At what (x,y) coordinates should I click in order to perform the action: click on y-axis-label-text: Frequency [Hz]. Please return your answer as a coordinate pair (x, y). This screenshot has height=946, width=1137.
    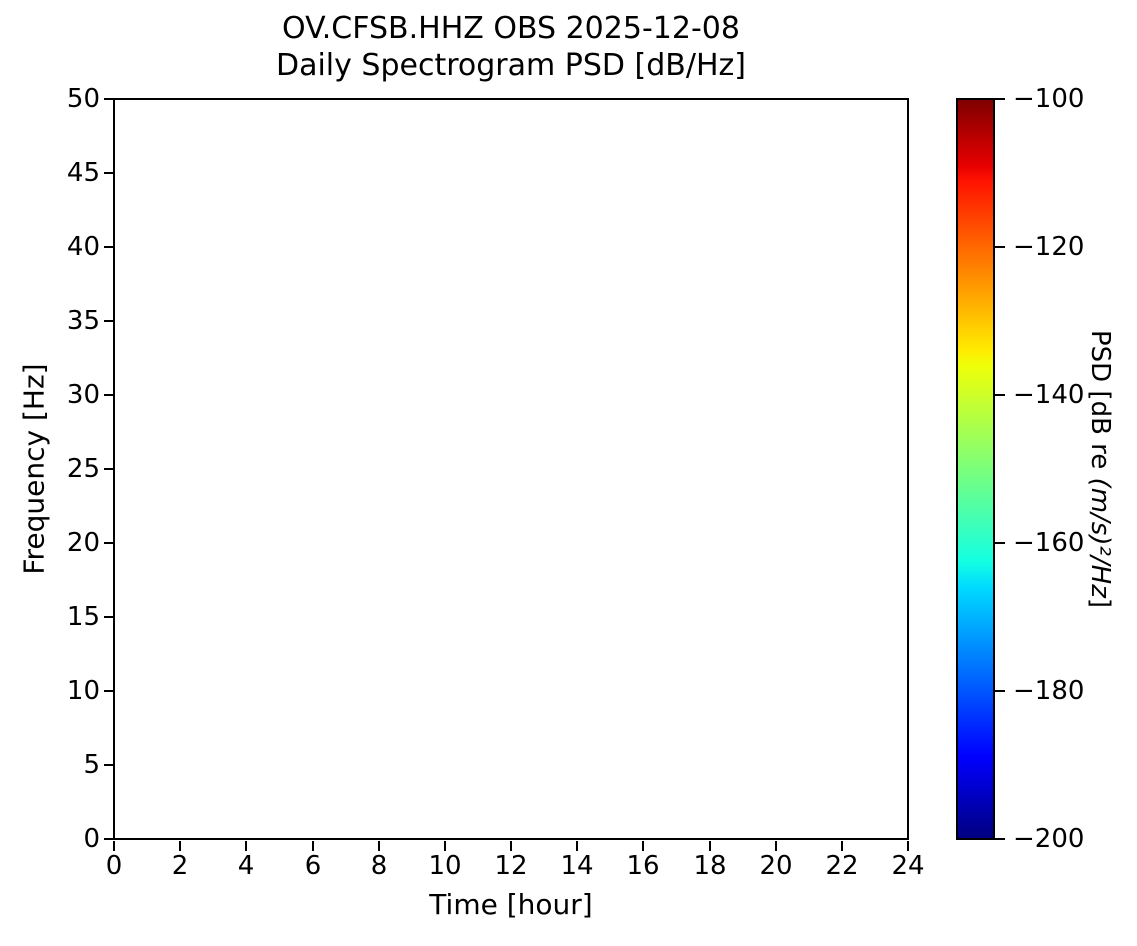
    Looking at the image, I should click on (34, 469).